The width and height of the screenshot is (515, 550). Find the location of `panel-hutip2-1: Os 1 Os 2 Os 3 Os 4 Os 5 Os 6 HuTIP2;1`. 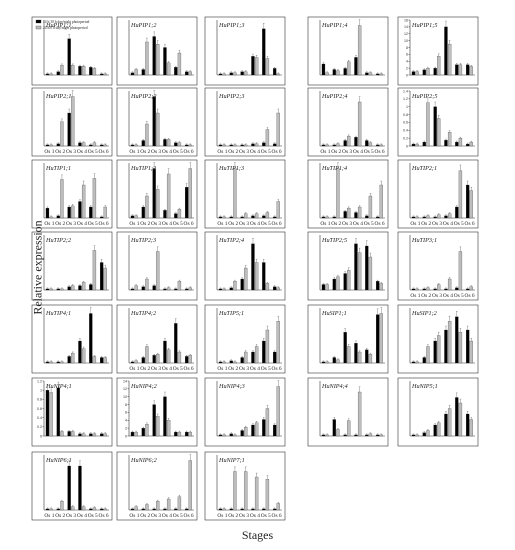

panel-hutip2-1: Os 1 Os 2 Os 3 Os 4 Os 5 Os 6 HuTIP2;1 is located at coordinates (438, 194).